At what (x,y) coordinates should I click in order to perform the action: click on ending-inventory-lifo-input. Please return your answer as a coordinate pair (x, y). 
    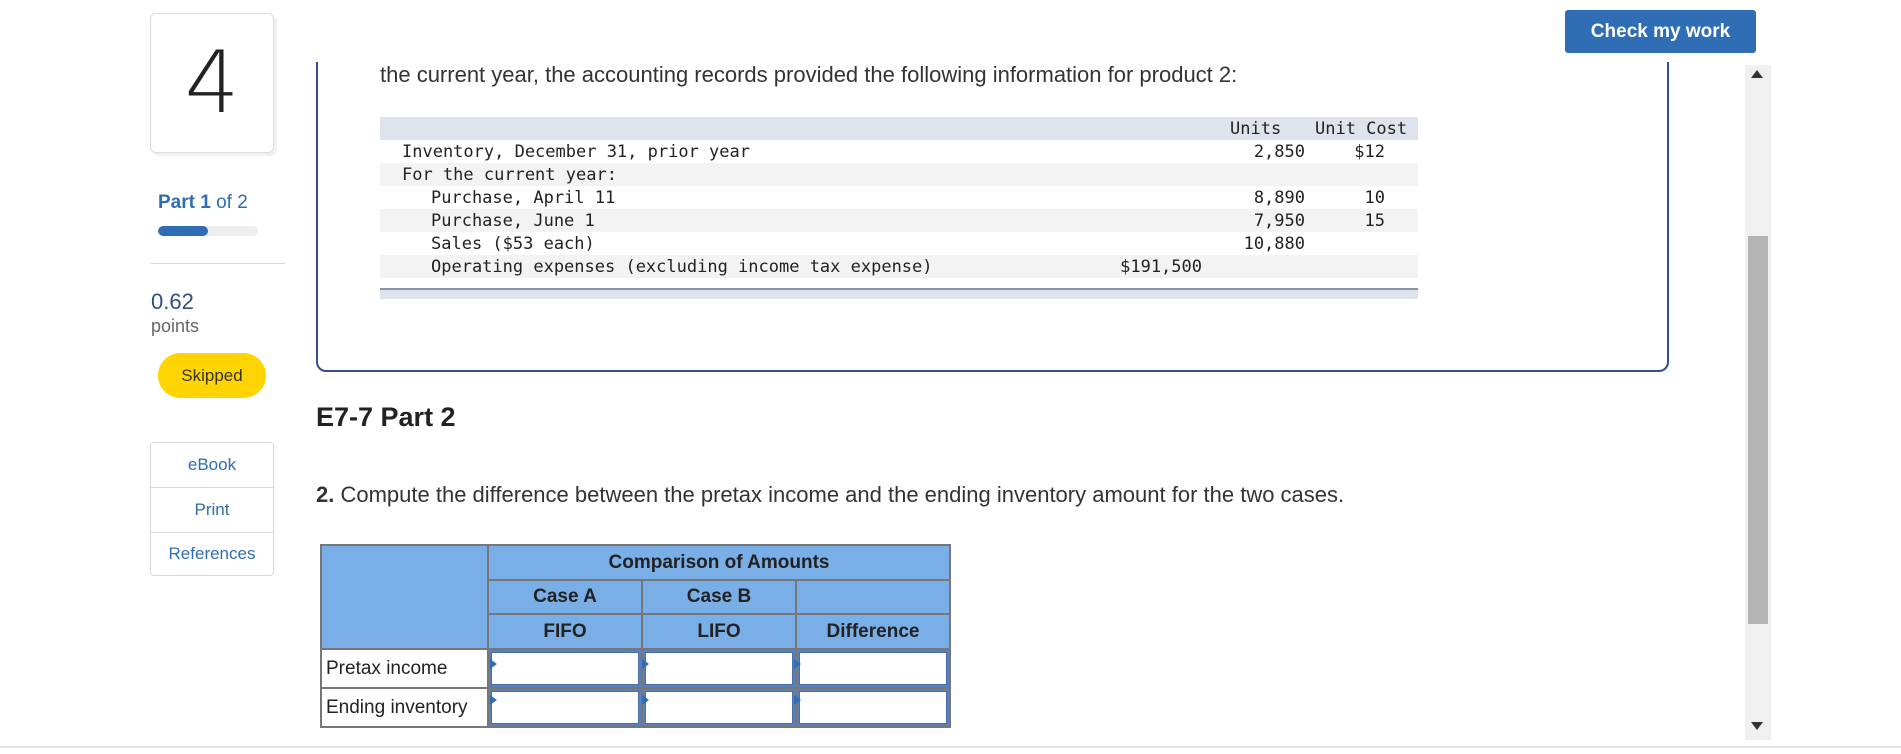
    Looking at the image, I should click on (719, 707).